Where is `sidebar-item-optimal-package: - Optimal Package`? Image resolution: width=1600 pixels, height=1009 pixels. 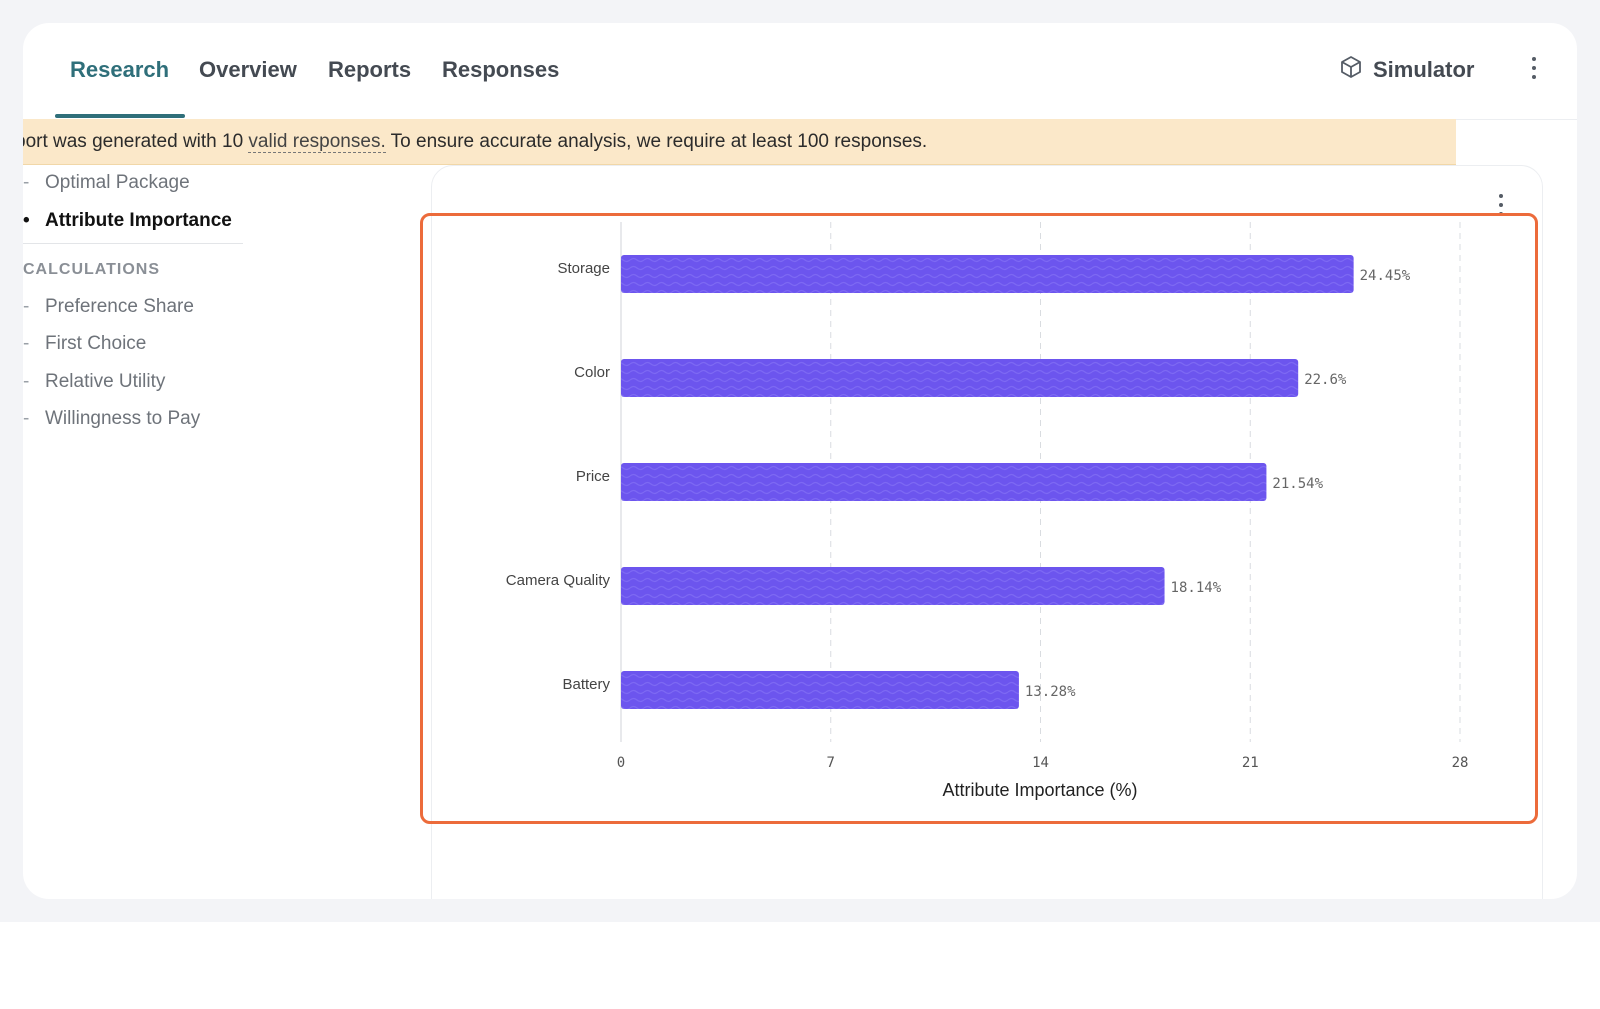 sidebar-item-optimal-package: - Optimal Package is located at coordinates (106, 183).